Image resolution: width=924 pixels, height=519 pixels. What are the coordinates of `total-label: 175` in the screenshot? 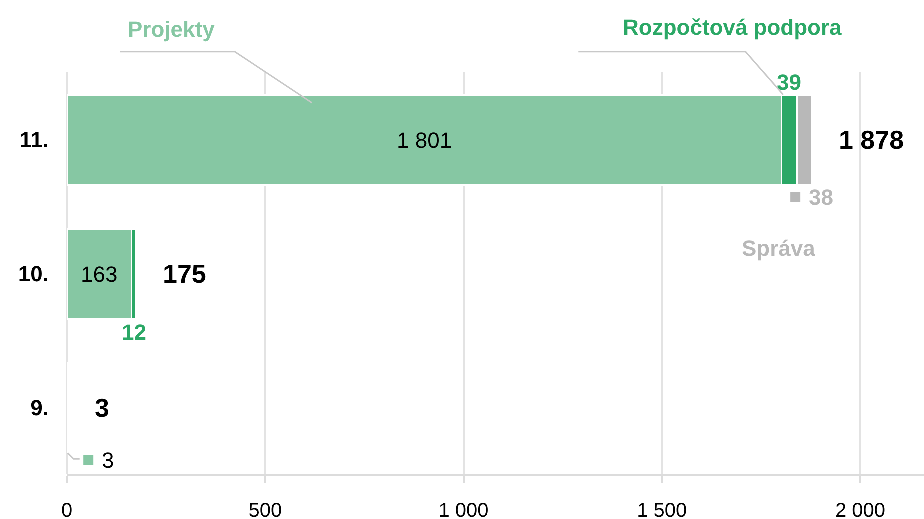 It's located at (184, 274).